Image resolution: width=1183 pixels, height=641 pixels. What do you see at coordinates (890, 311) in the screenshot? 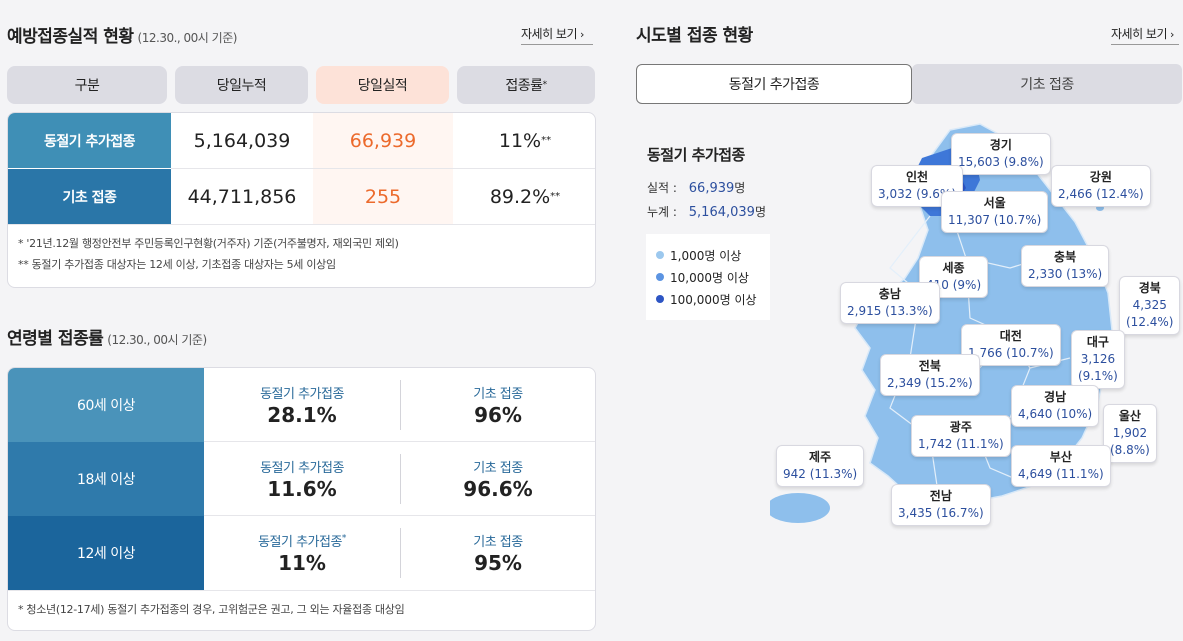
I see `region-value: 2,915 (13.3%)` at bounding box center [890, 311].